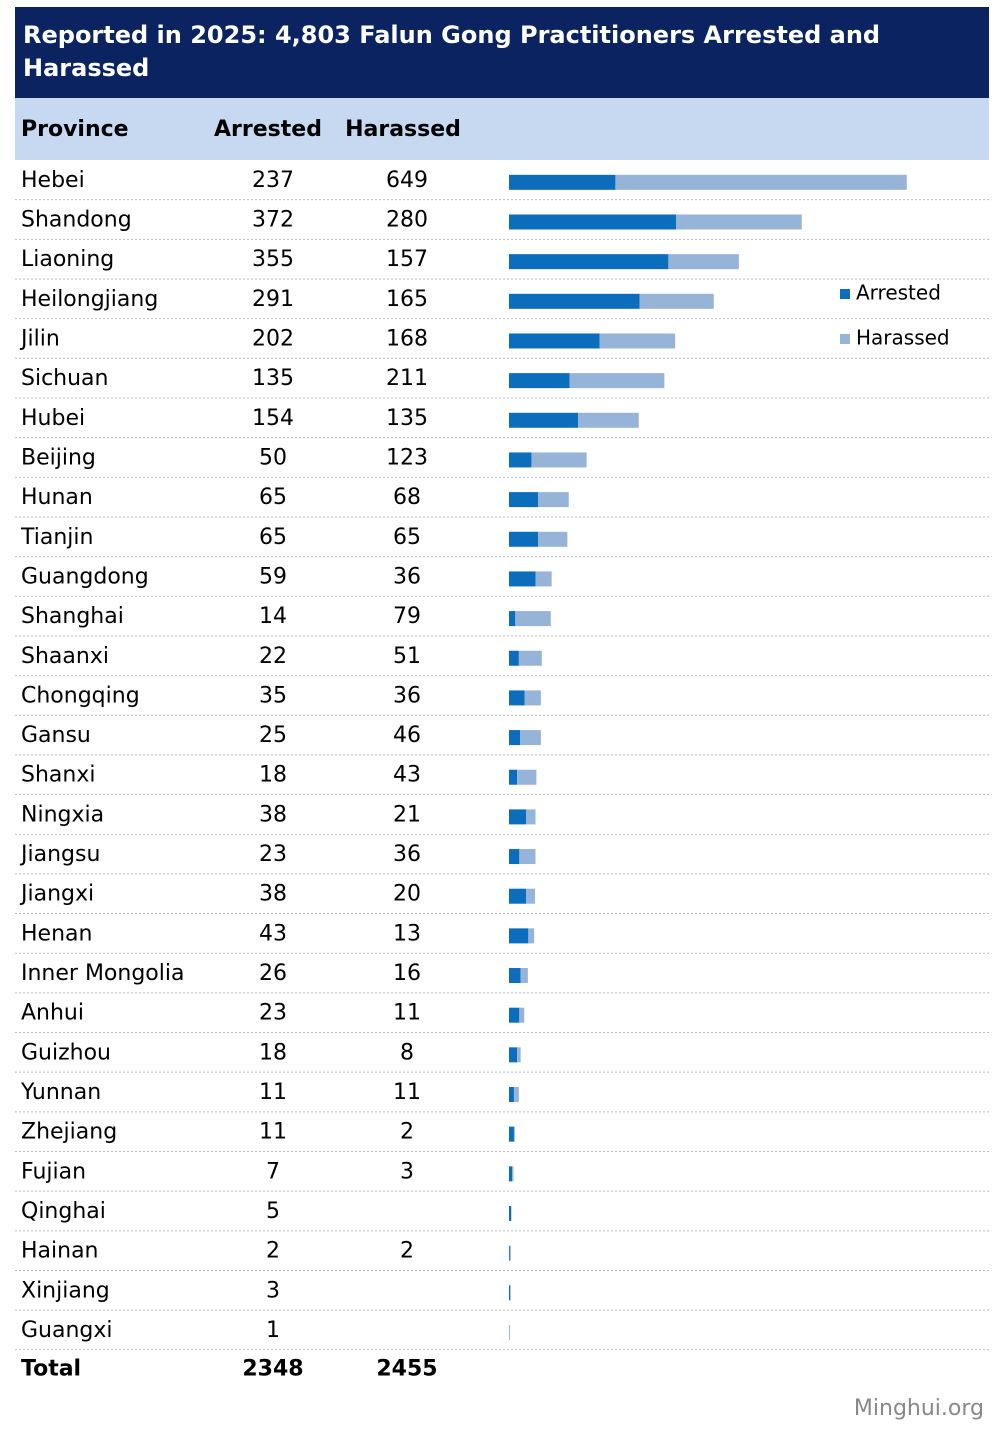 This screenshot has height=1440, width=1000. I want to click on province: Chongqing, so click(80, 695).